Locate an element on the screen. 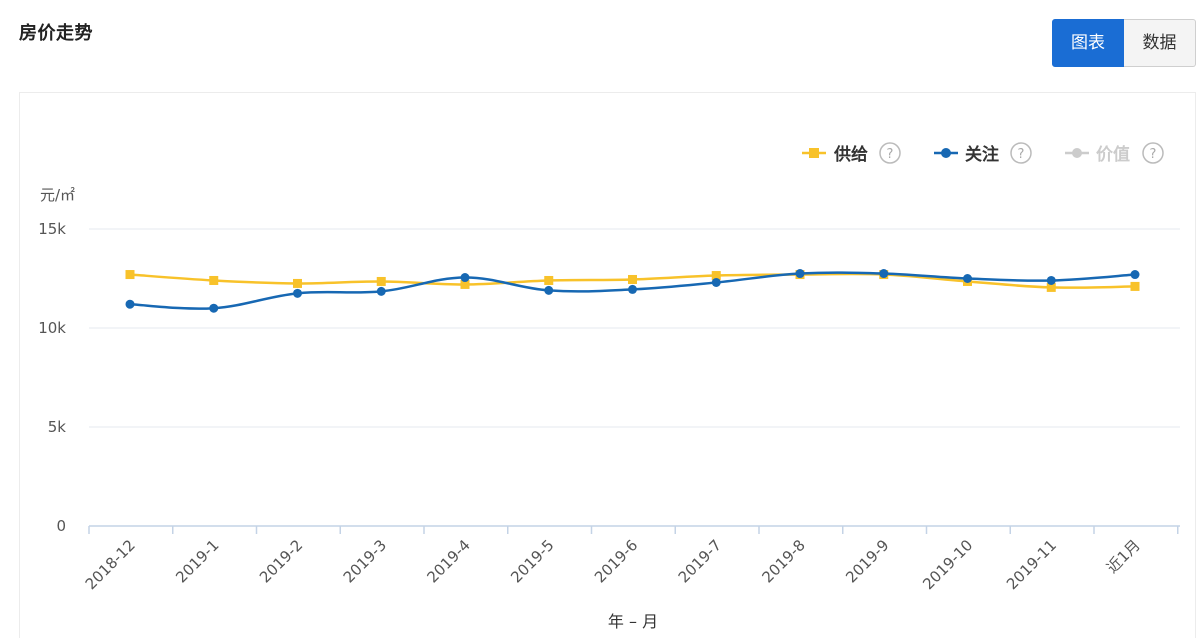 This screenshot has height=638, width=1200. x-axis-title: 年 – 月 is located at coordinates (633, 621).